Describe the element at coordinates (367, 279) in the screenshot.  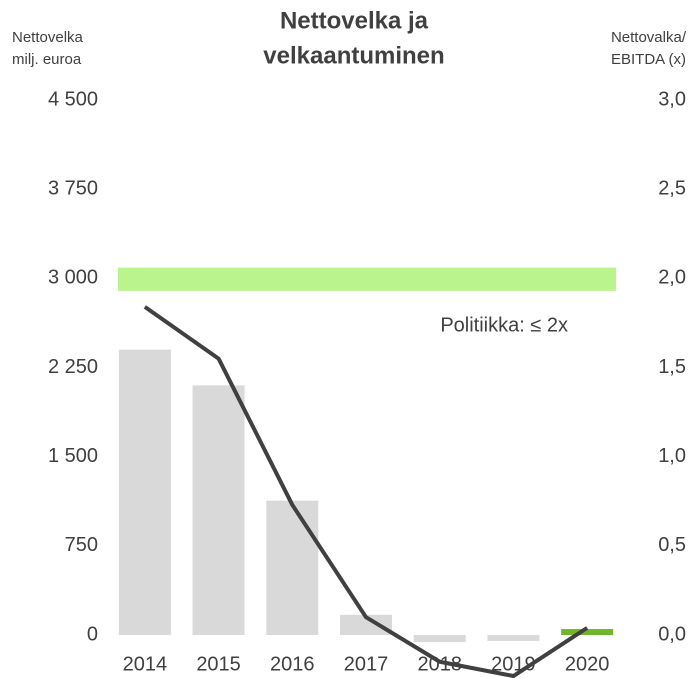
I see `policy-band` at that location.